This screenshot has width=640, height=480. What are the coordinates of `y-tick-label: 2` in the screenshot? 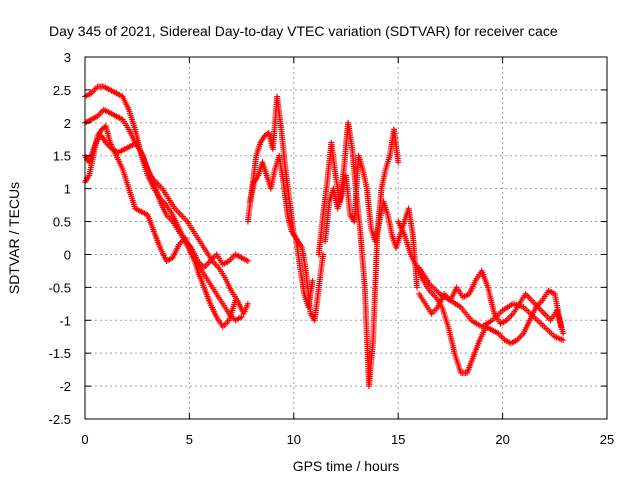 It's located at (67, 123).